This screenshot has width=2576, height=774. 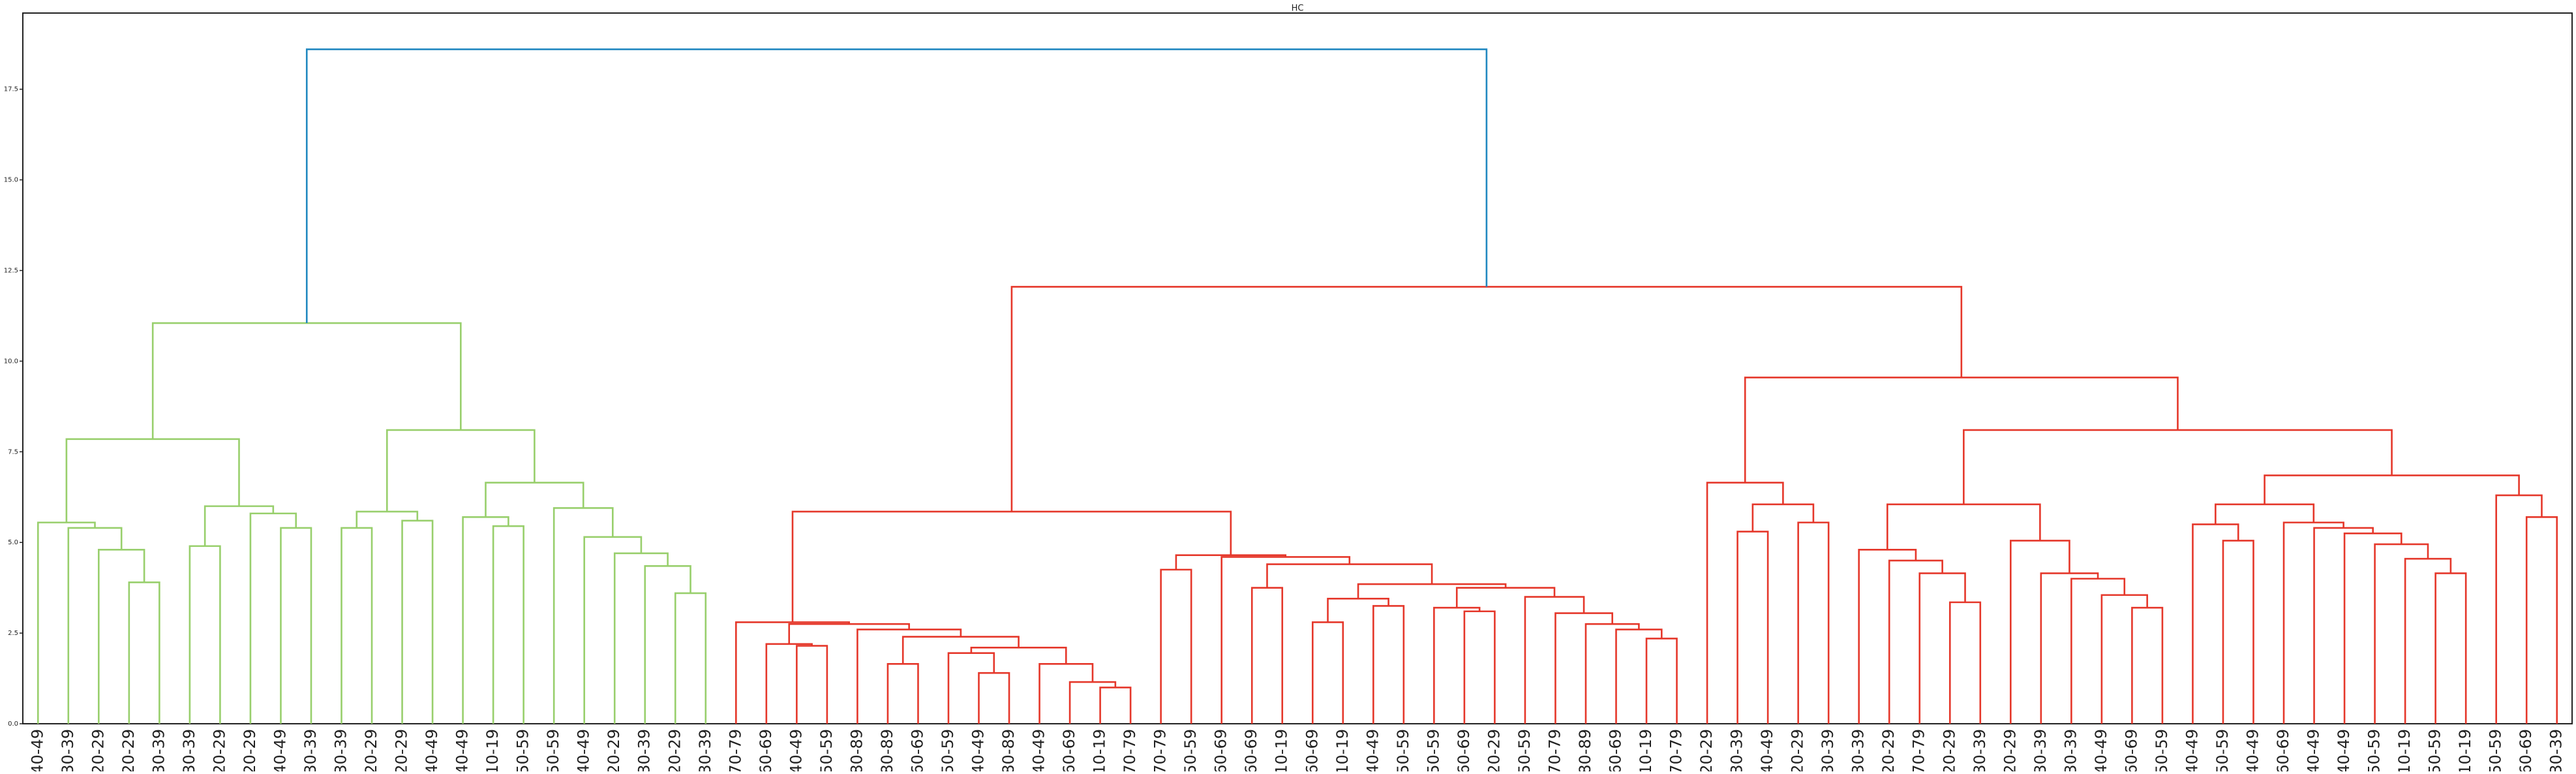 What do you see at coordinates (11, 89) in the screenshot?
I see `y-tick-label: 17.5` at bounding box center [11, 89].